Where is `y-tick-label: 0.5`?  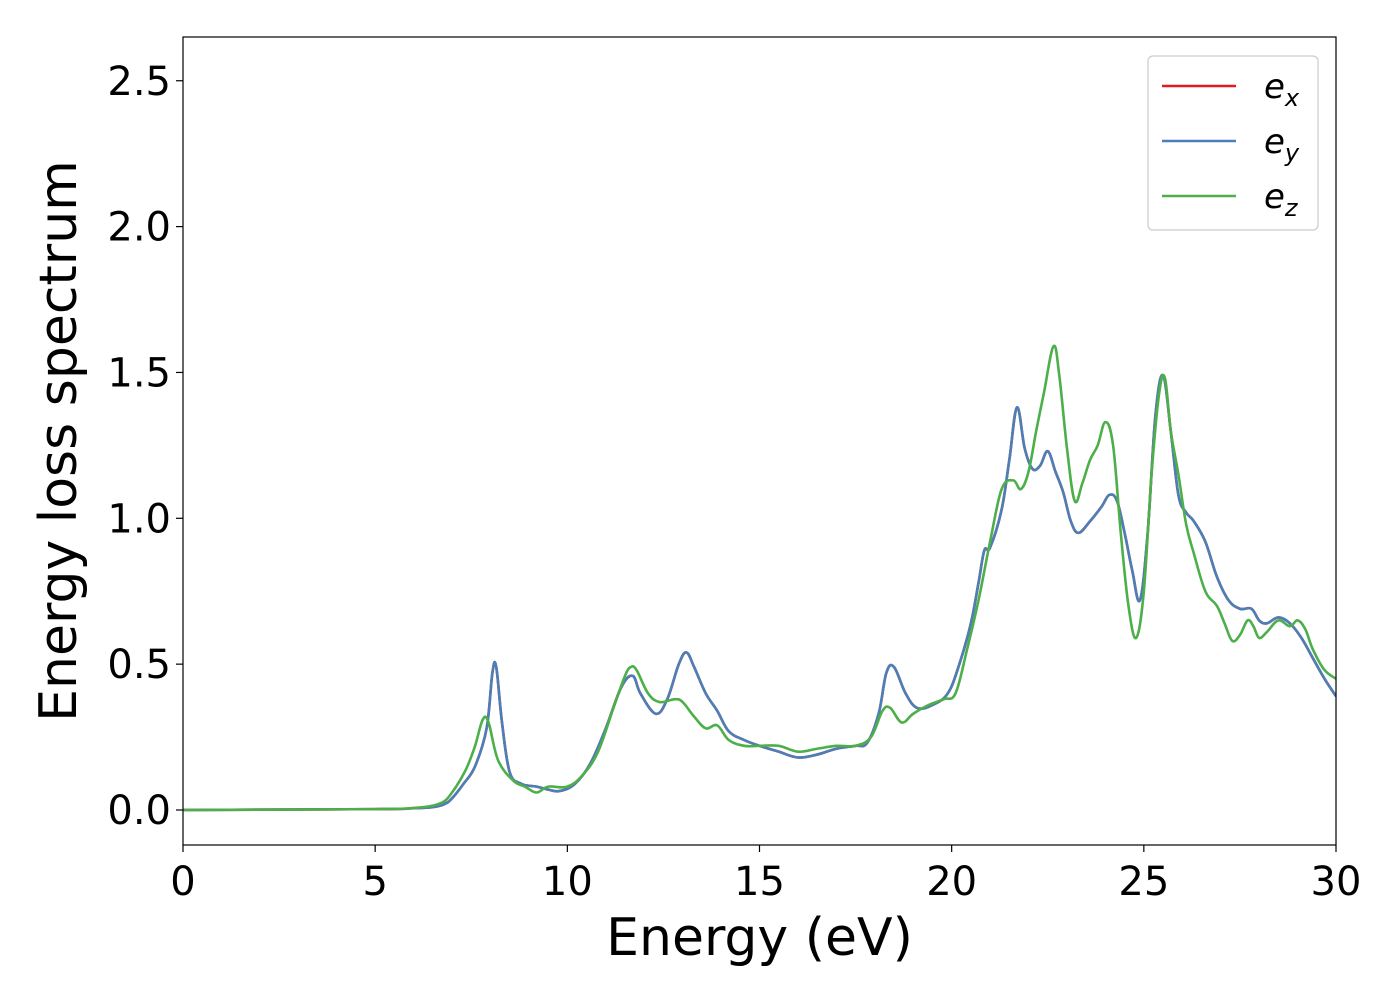
y-tick-label: 0.5 is located at coordinates (139, 665).